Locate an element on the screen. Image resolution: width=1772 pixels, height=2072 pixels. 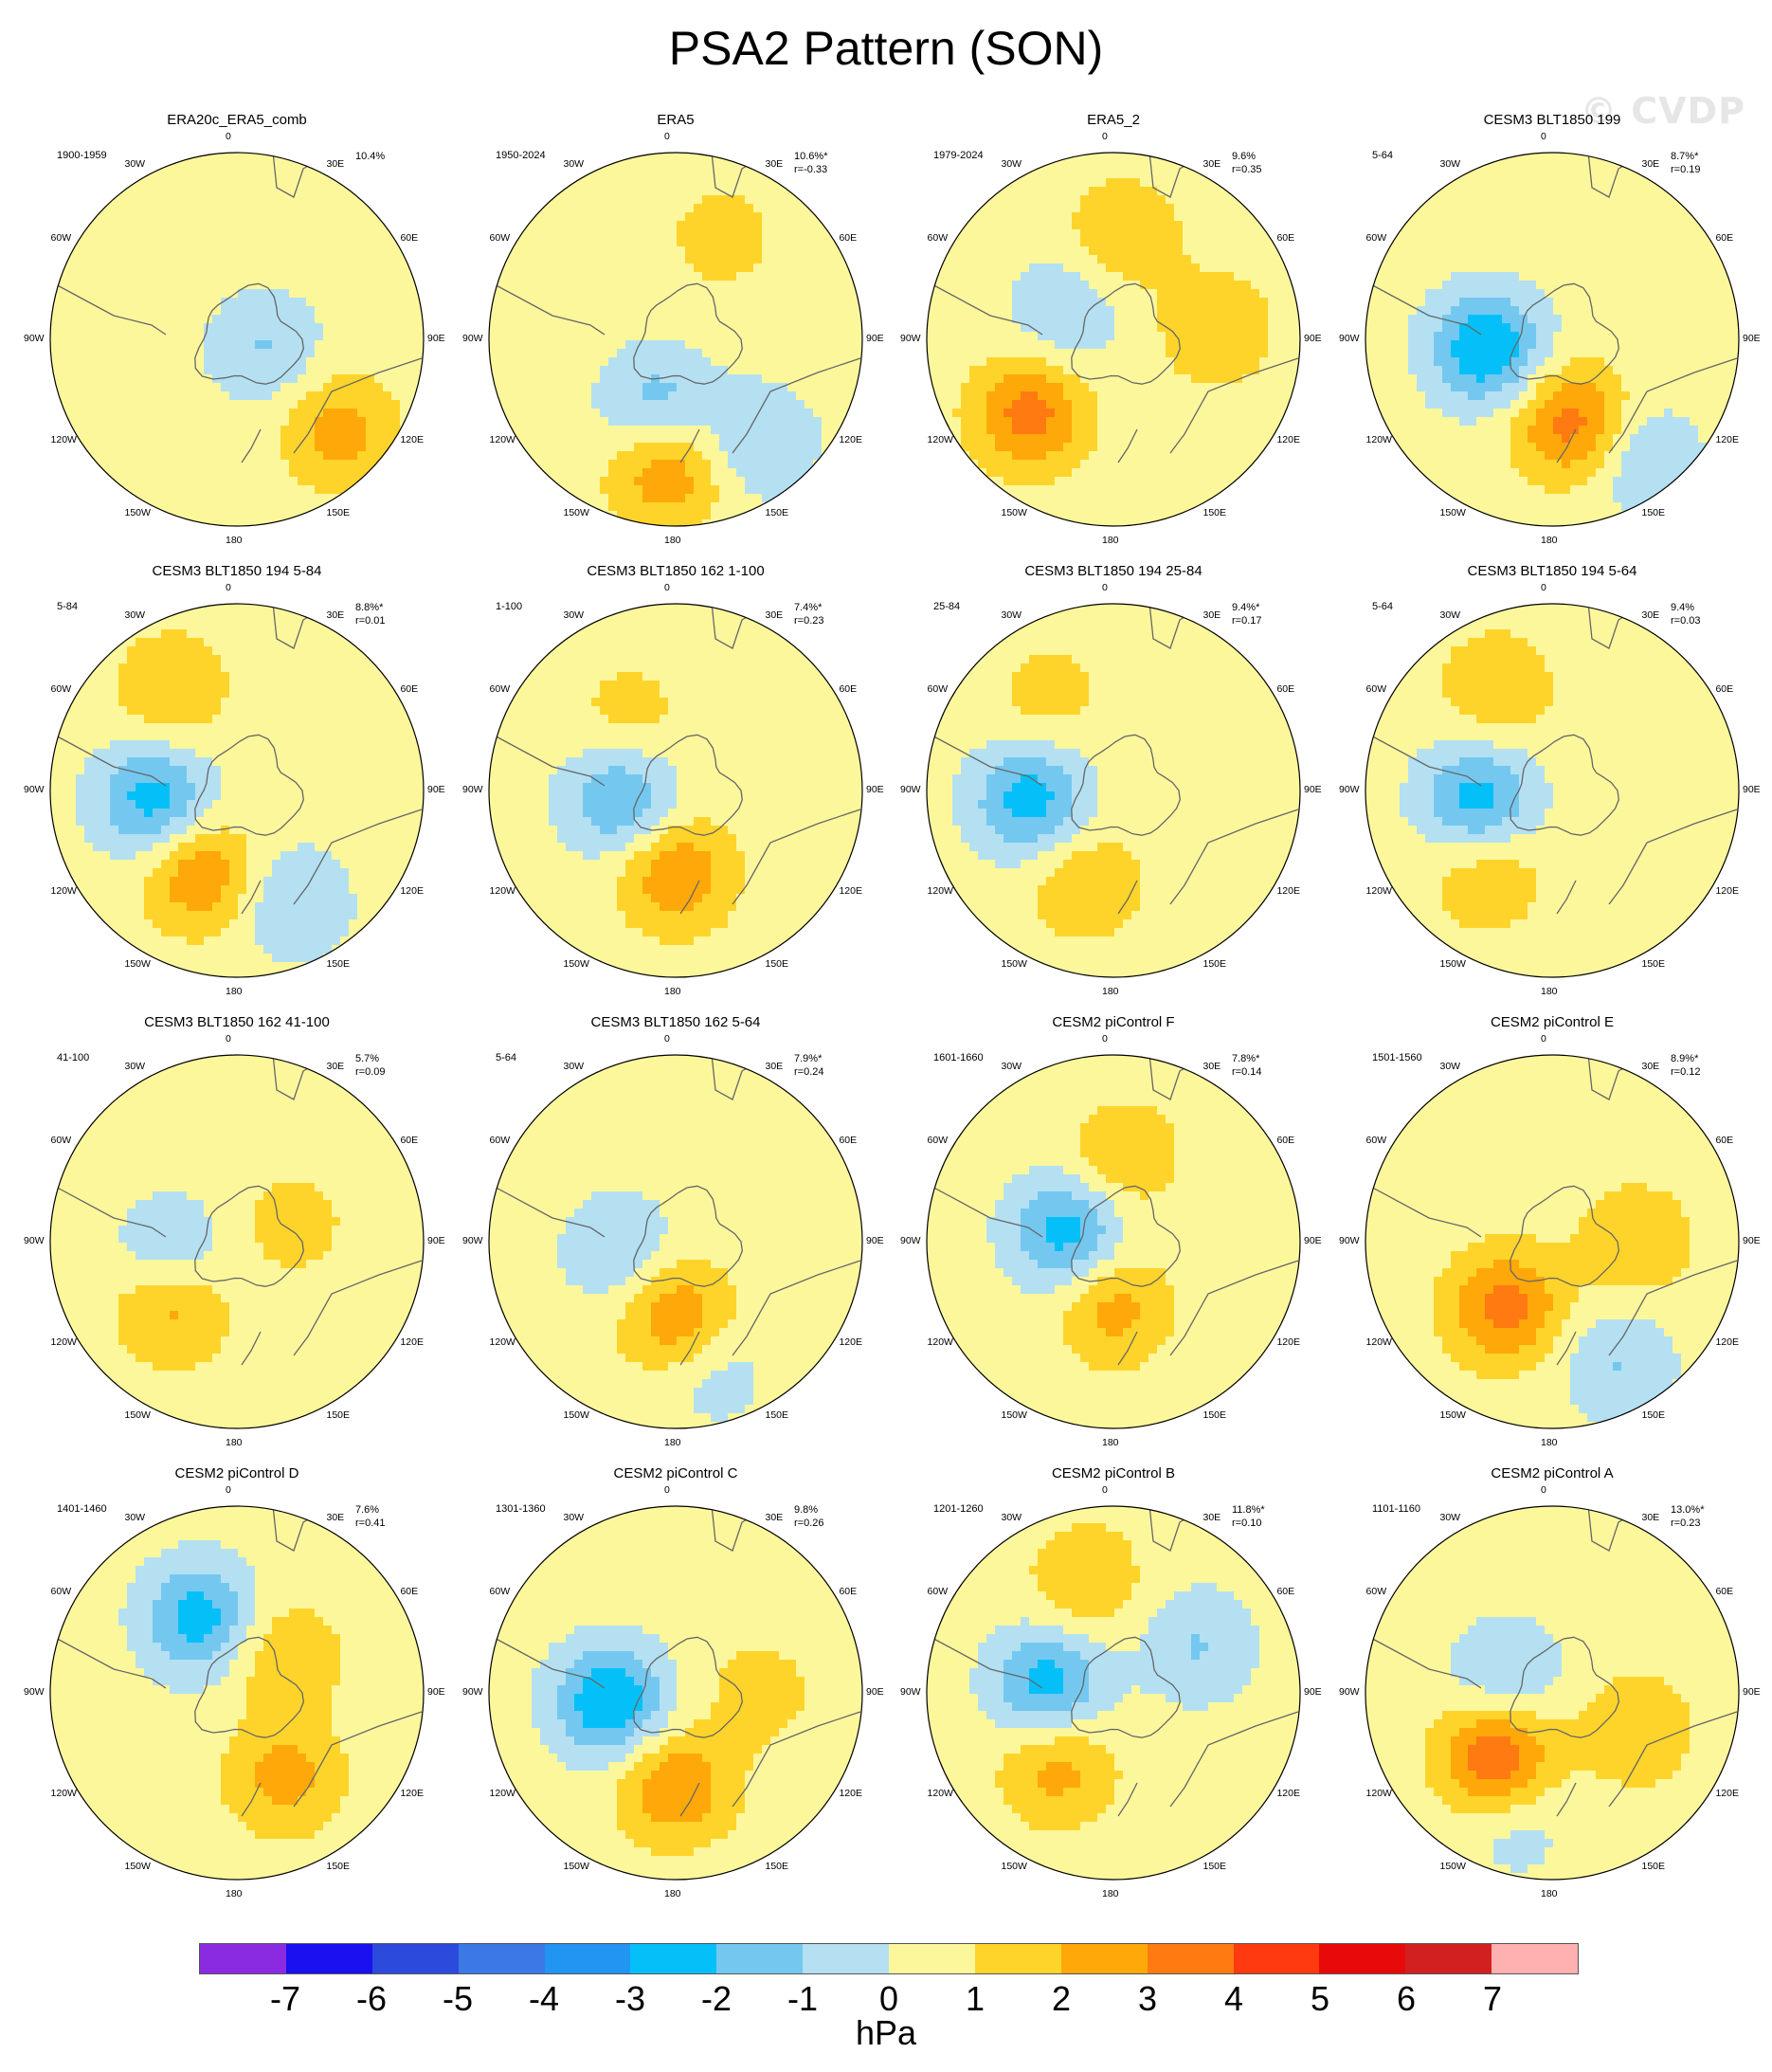
longitude-label: 180 is located at coordinates (1110, 540).